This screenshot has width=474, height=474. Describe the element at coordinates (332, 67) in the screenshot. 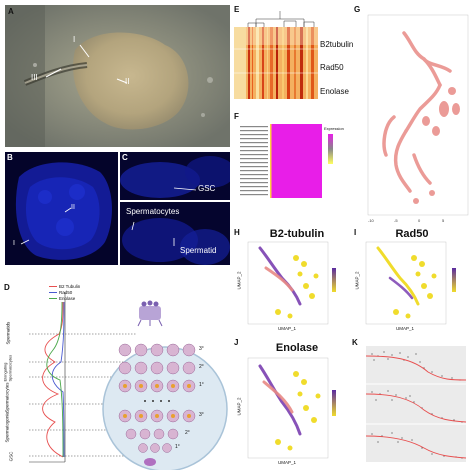

I see `gene-label-rad50: Rad50` at that location.